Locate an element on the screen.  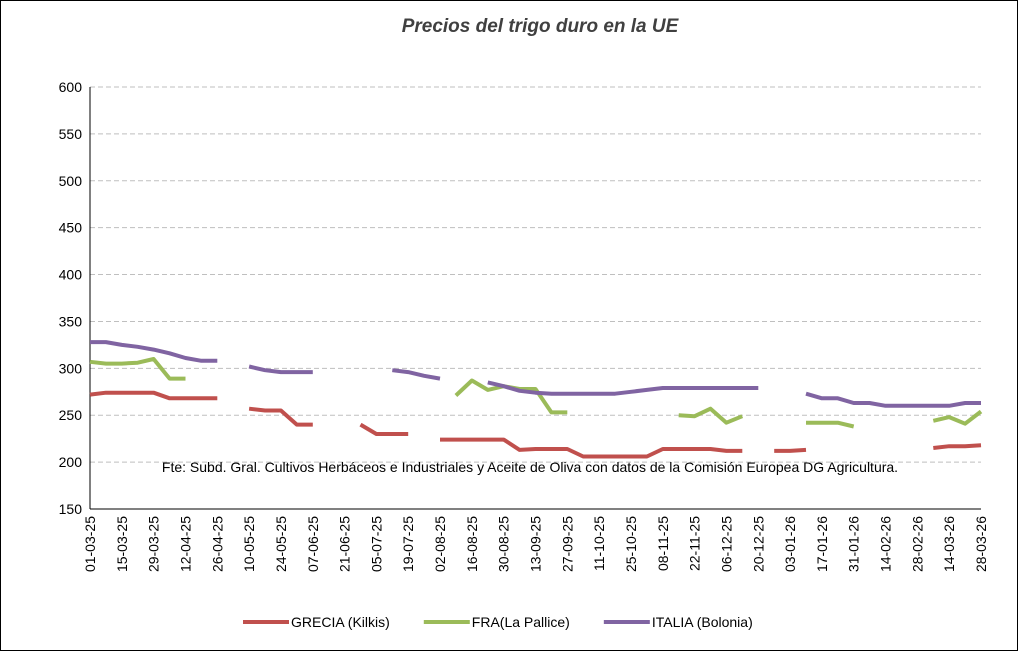
x-tick-label: 25-10-25 is located at coordinates (631, 544).